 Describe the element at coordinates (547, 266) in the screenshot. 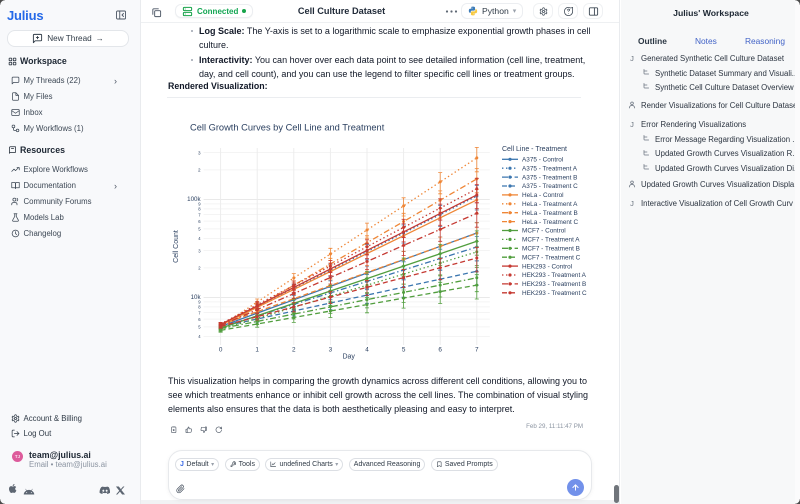

I see `svg-text: HEK293 - Control` at that location.